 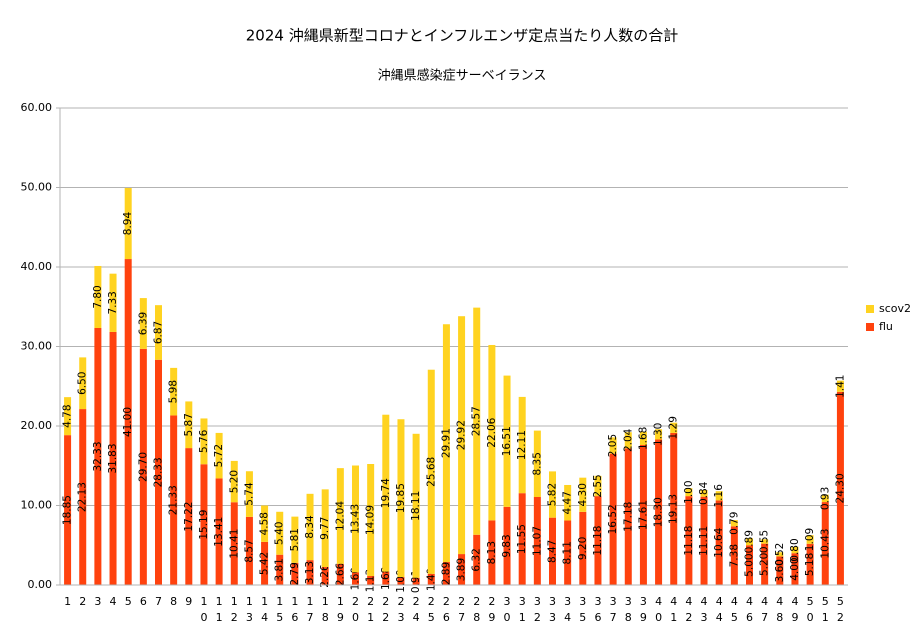 What do you see at coordinates (795, 549) in the screenshot?
I see `value-label: 0.80` at bounding box center [795, 549].